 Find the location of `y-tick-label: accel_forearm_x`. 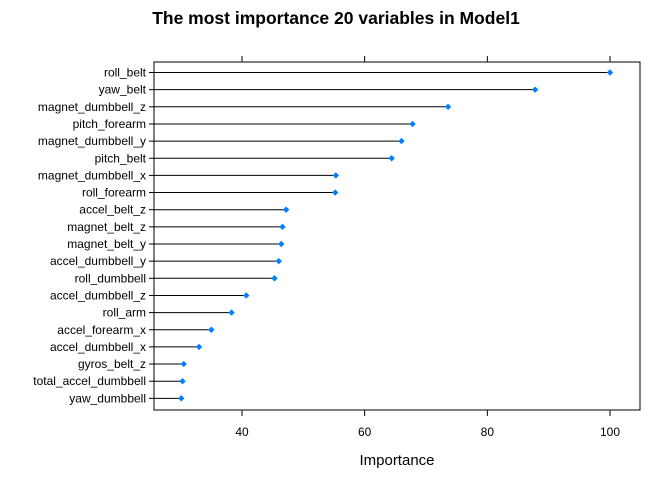

y-tick-label: accel_forearm_x is located at coordinates (101, 330).